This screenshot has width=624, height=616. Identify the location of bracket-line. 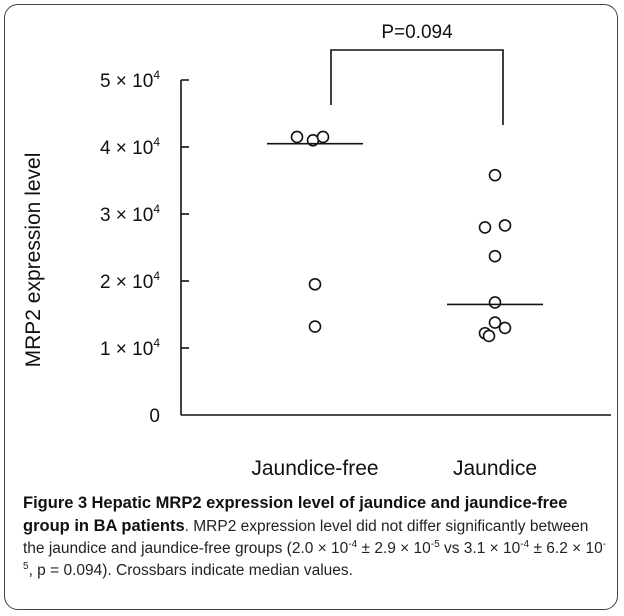
(417, 87).